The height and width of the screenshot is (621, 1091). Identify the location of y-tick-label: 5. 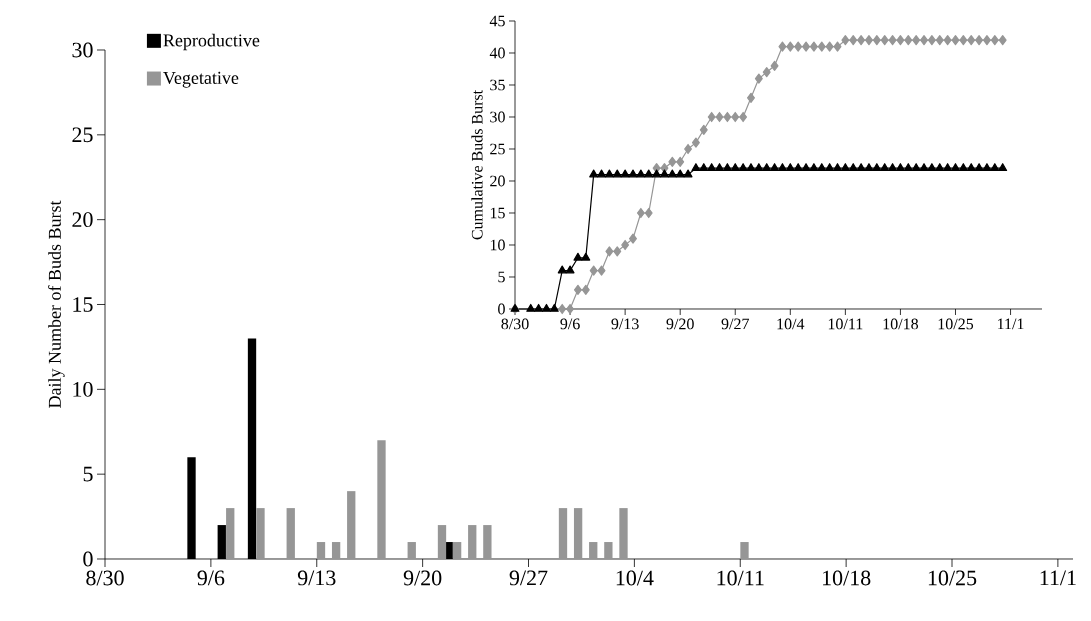
(88, 474).